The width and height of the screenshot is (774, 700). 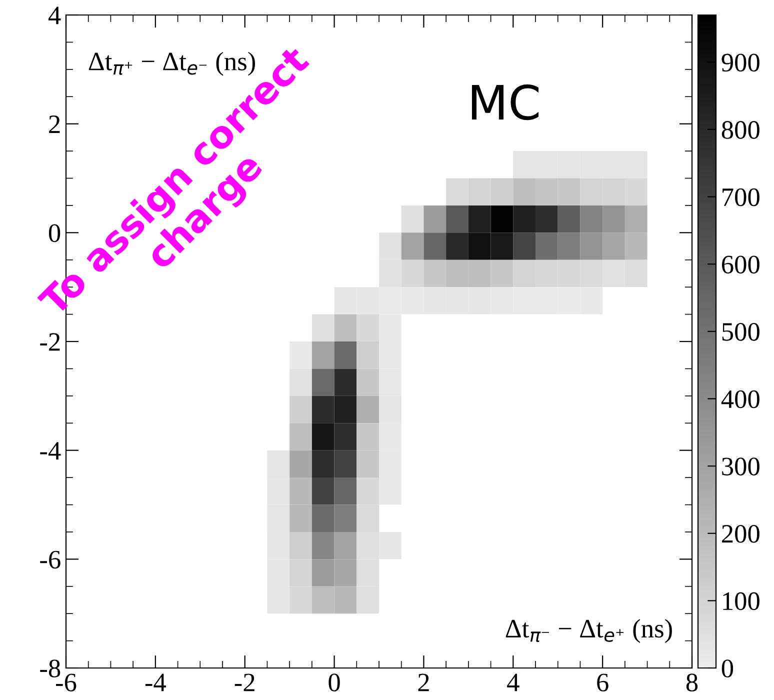 I want to click on y-tick-label: 4, so click(x=54, y=15).